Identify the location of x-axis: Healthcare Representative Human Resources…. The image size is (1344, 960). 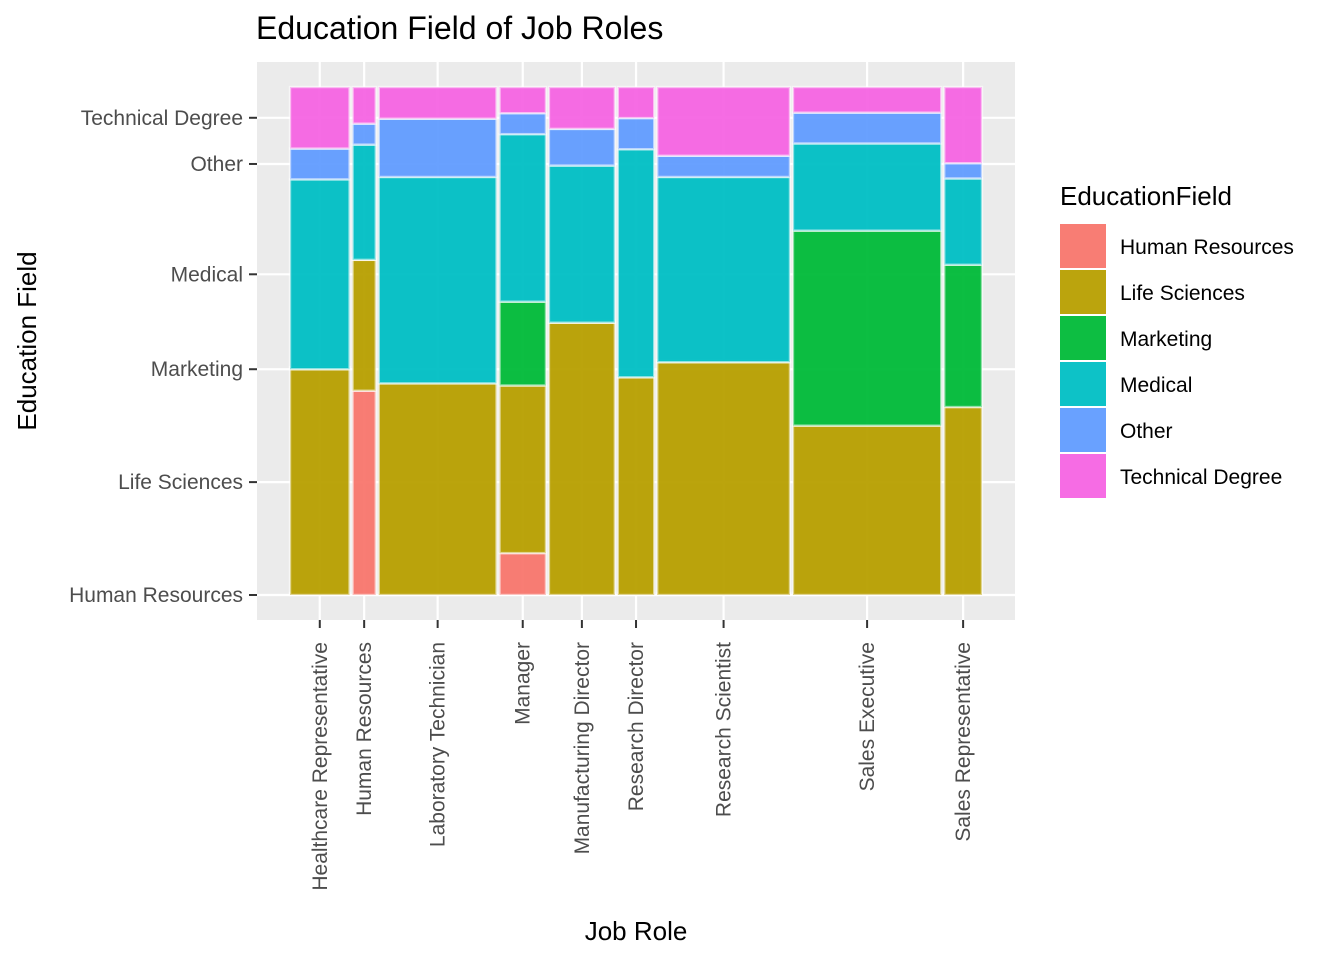
(642, 755).